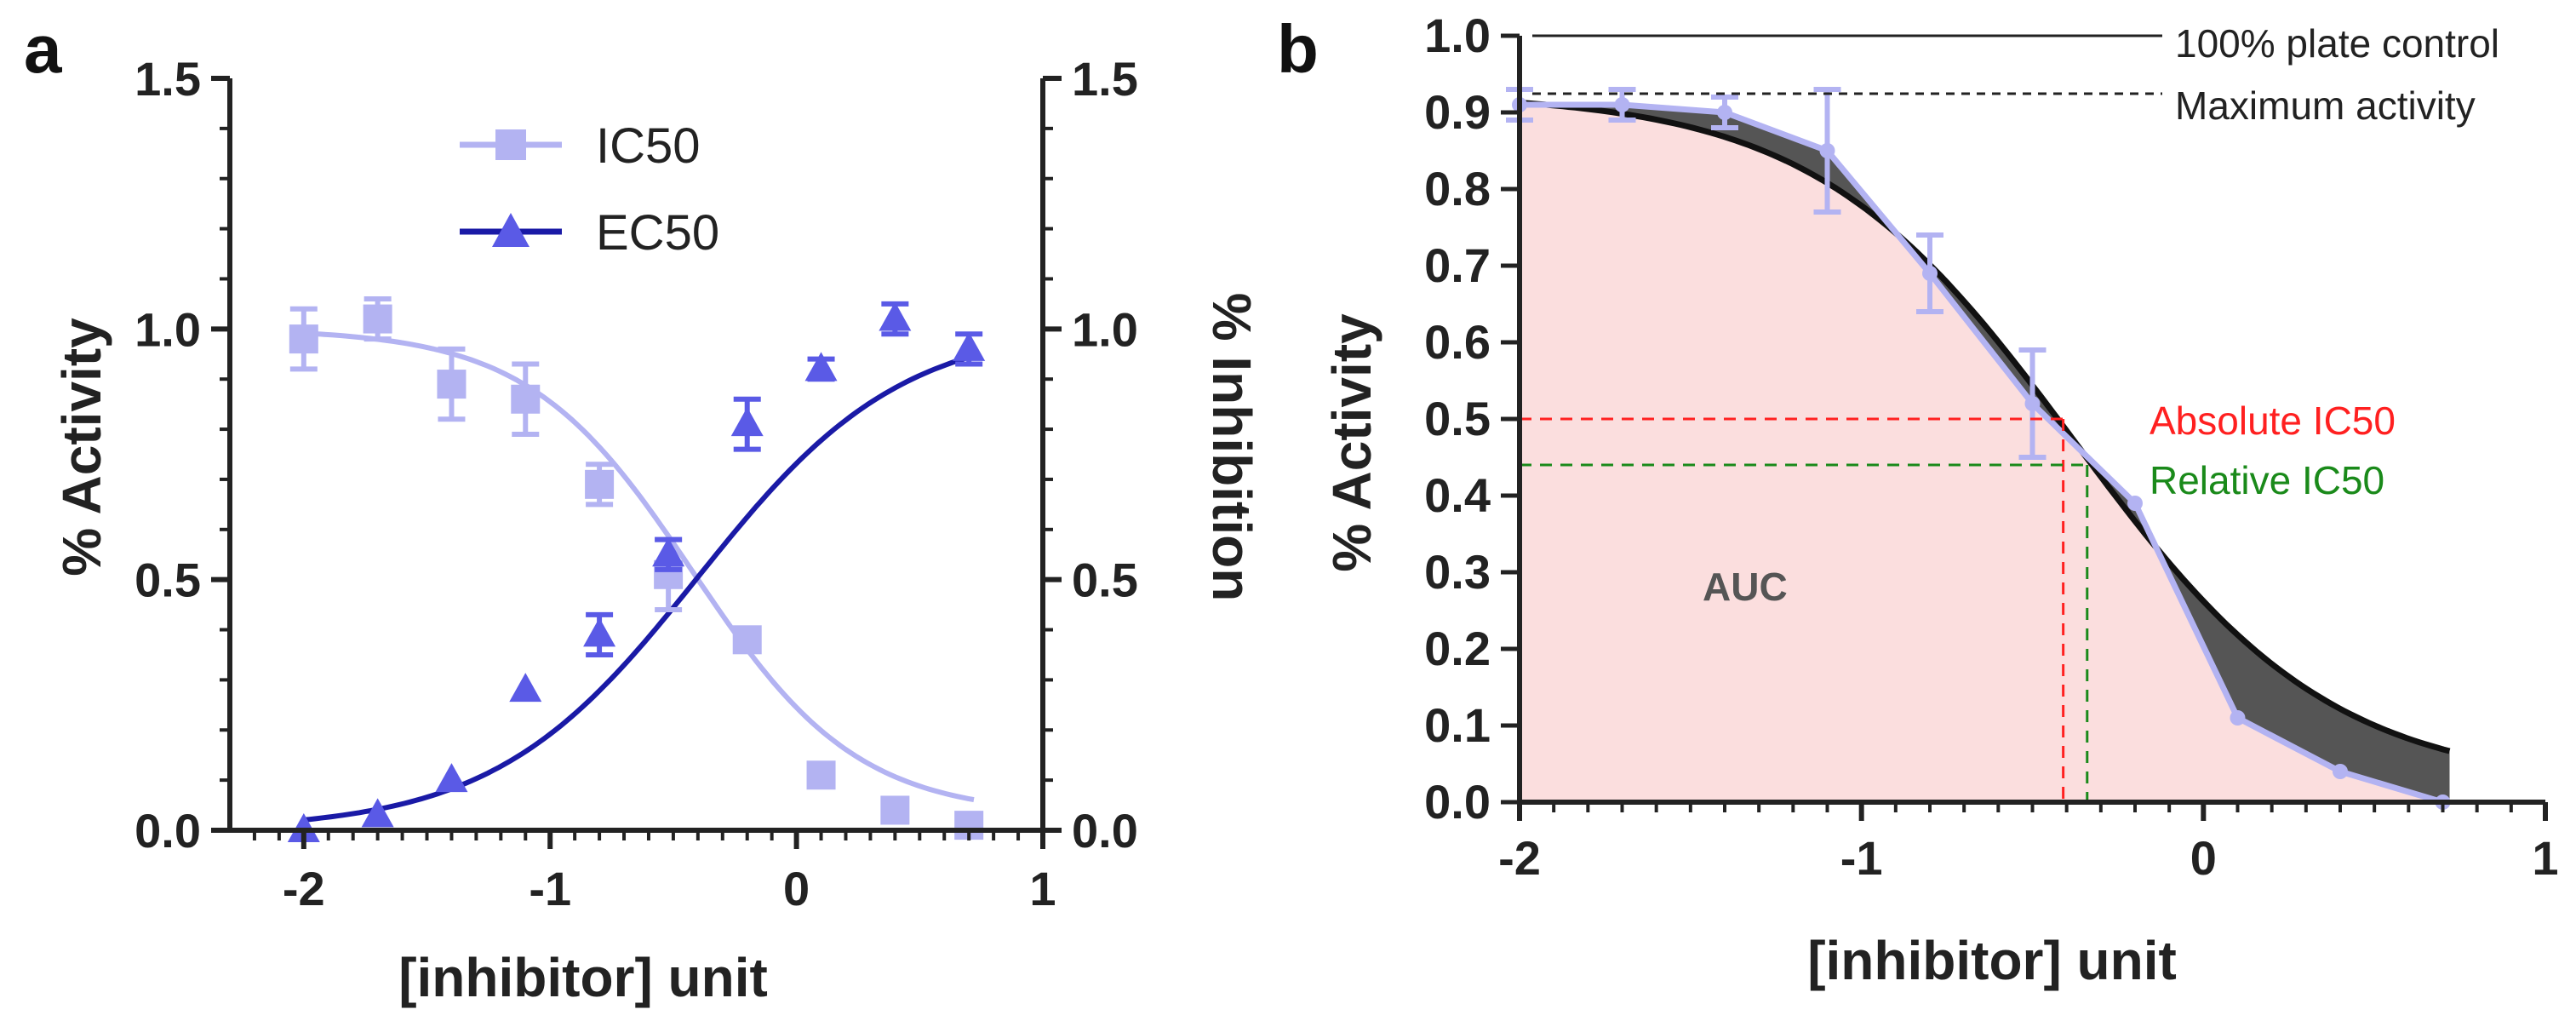  I want to click on panel-b-ytick-label: 0.1, so click(1458, 725).